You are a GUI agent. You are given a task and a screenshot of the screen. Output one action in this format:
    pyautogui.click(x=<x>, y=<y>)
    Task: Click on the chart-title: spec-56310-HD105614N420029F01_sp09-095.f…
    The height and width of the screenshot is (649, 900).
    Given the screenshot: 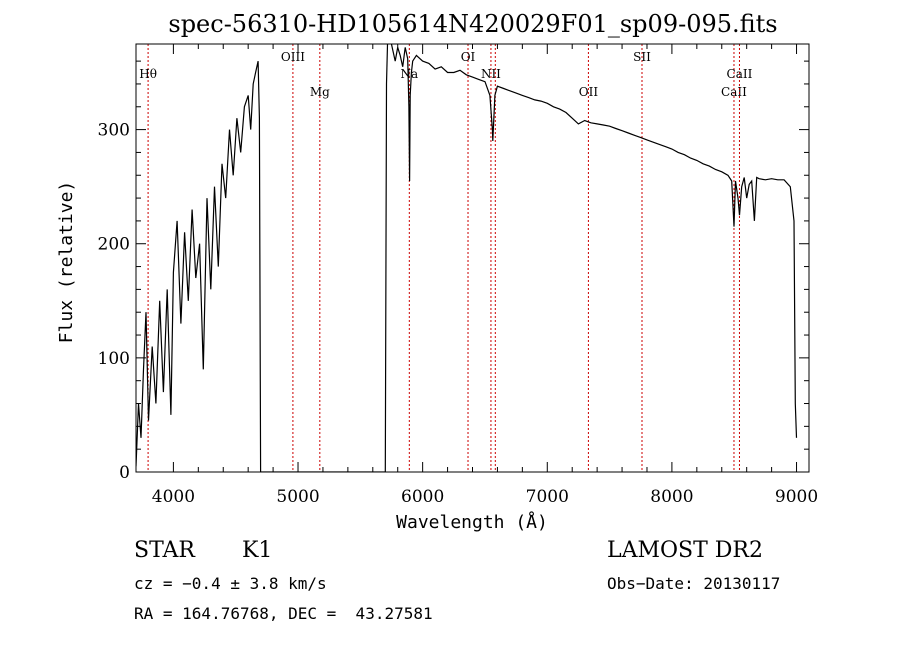 What is the action you would take?
    pyautogui.click(x=472, y=24)
    